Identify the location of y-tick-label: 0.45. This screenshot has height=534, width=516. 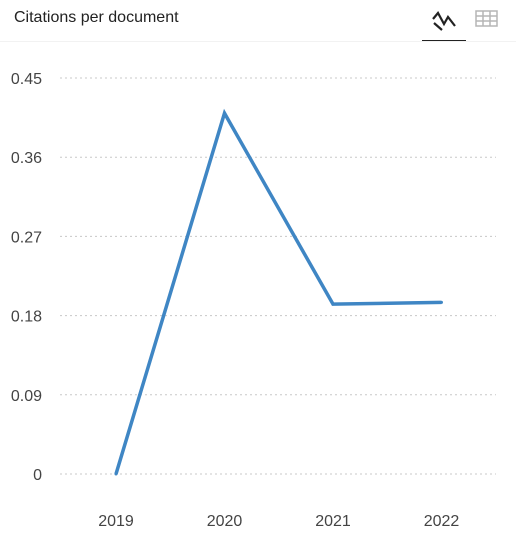
(26, 79).